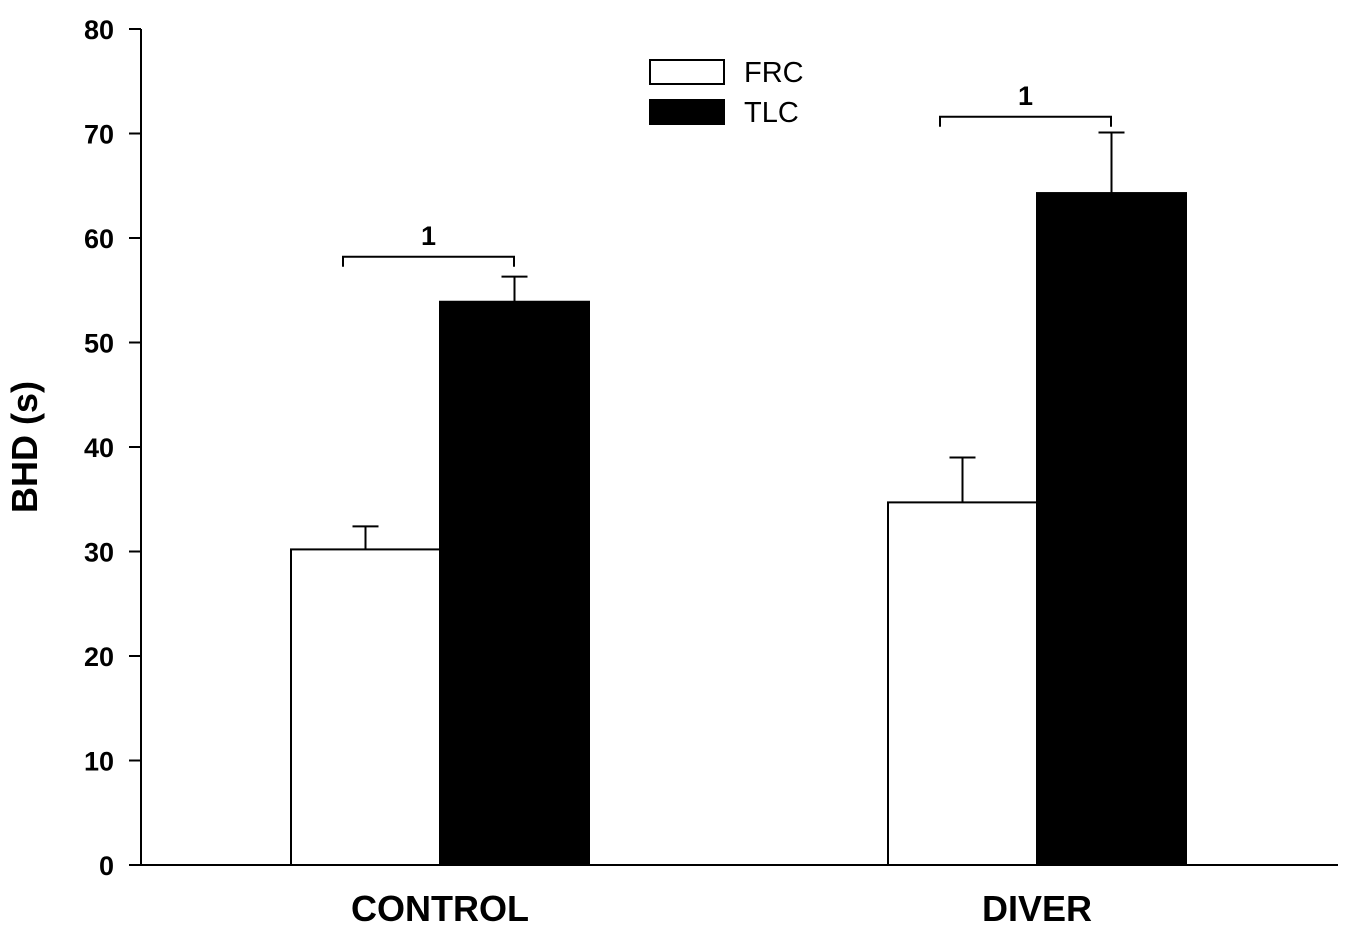 This screenshot has width=1352, height=945. What do you see at coordinates (99, 762) in the screenshot?
I see `y-tick-label: 10` at bounding box center [99, 762].